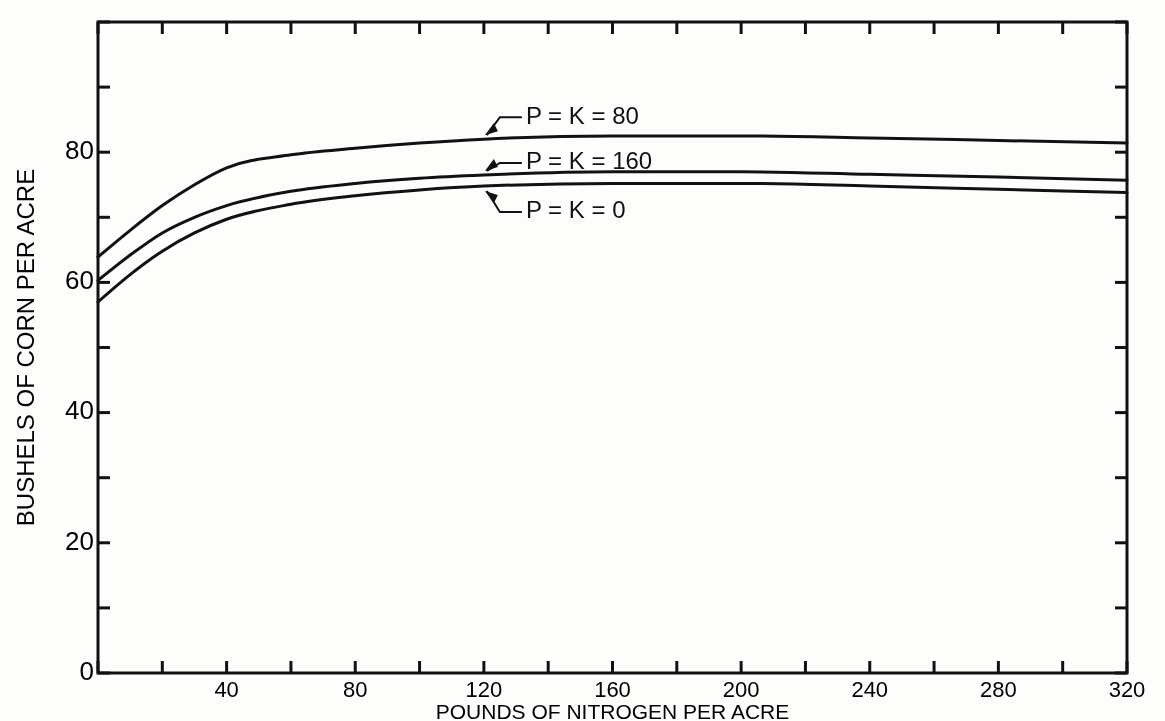 Image resolution: width=1165 pixels, height=721 pixels. I want to click on legend-label: P = K = 0, so click(575, 210).